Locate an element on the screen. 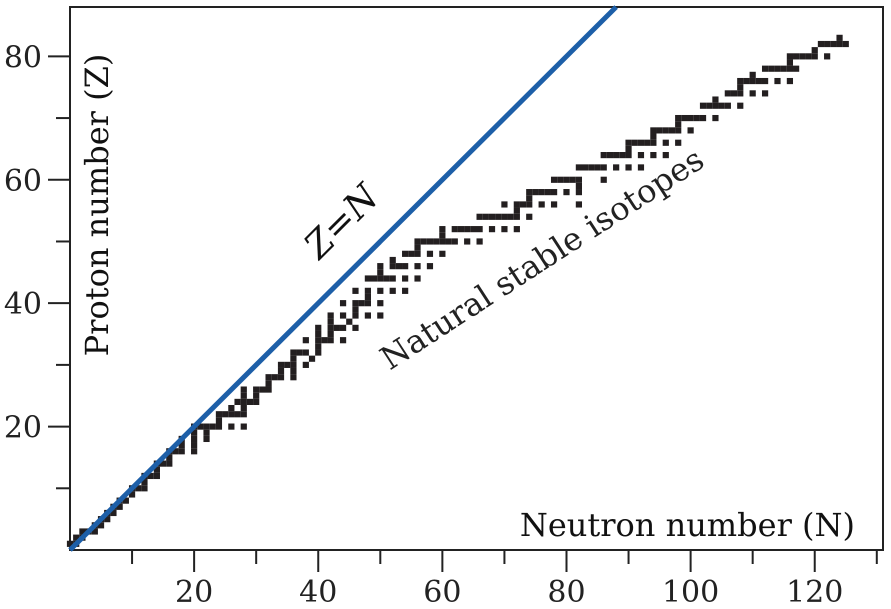  x-tick-label: 20 is located at coordinates (194, 592).